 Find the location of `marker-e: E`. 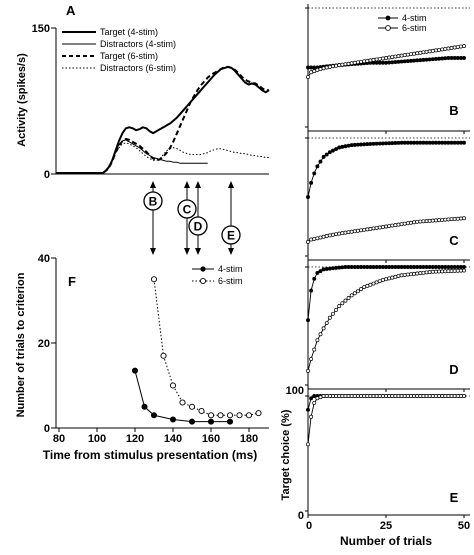

marker-e: E is located at coordinates (231, 218).